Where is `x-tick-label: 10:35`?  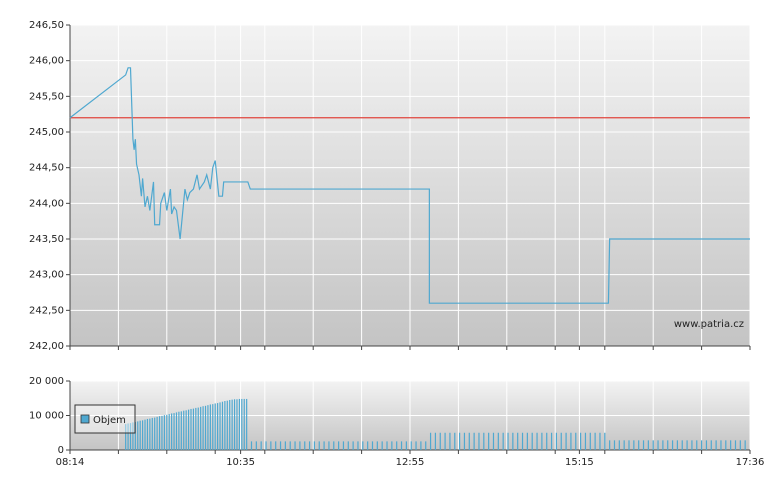
x-tick-label: 10:35 is located at coordinates (240, 462).